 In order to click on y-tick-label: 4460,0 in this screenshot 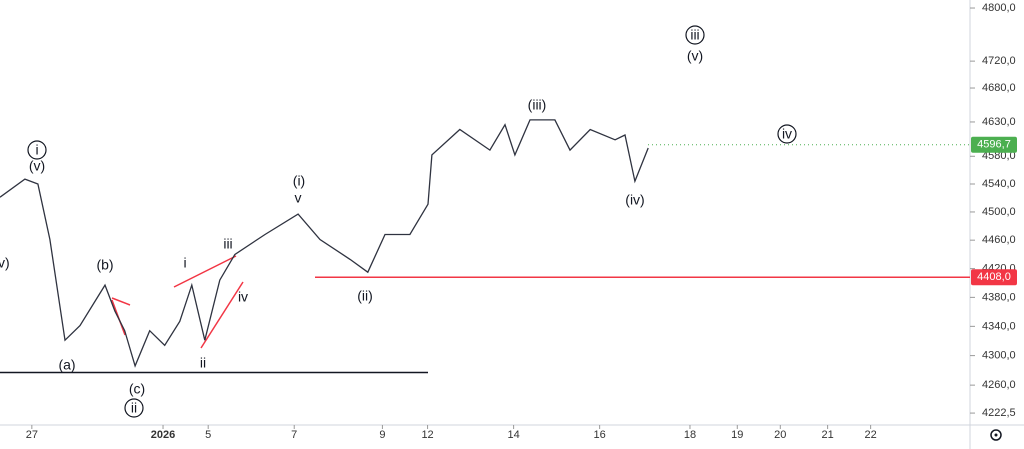, I will do `click(999, 240)`.